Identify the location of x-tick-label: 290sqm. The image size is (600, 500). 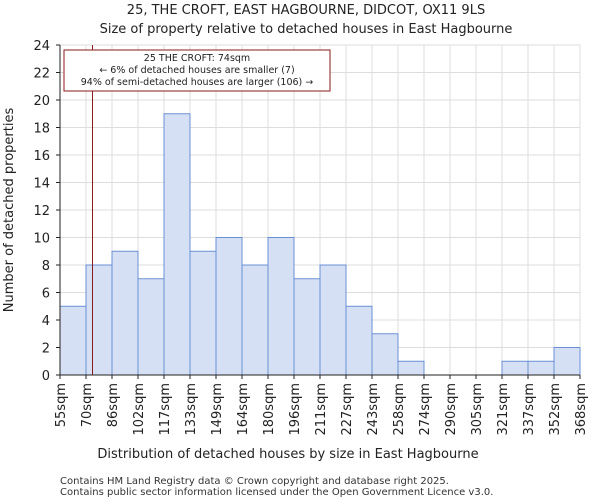
(451, 409).